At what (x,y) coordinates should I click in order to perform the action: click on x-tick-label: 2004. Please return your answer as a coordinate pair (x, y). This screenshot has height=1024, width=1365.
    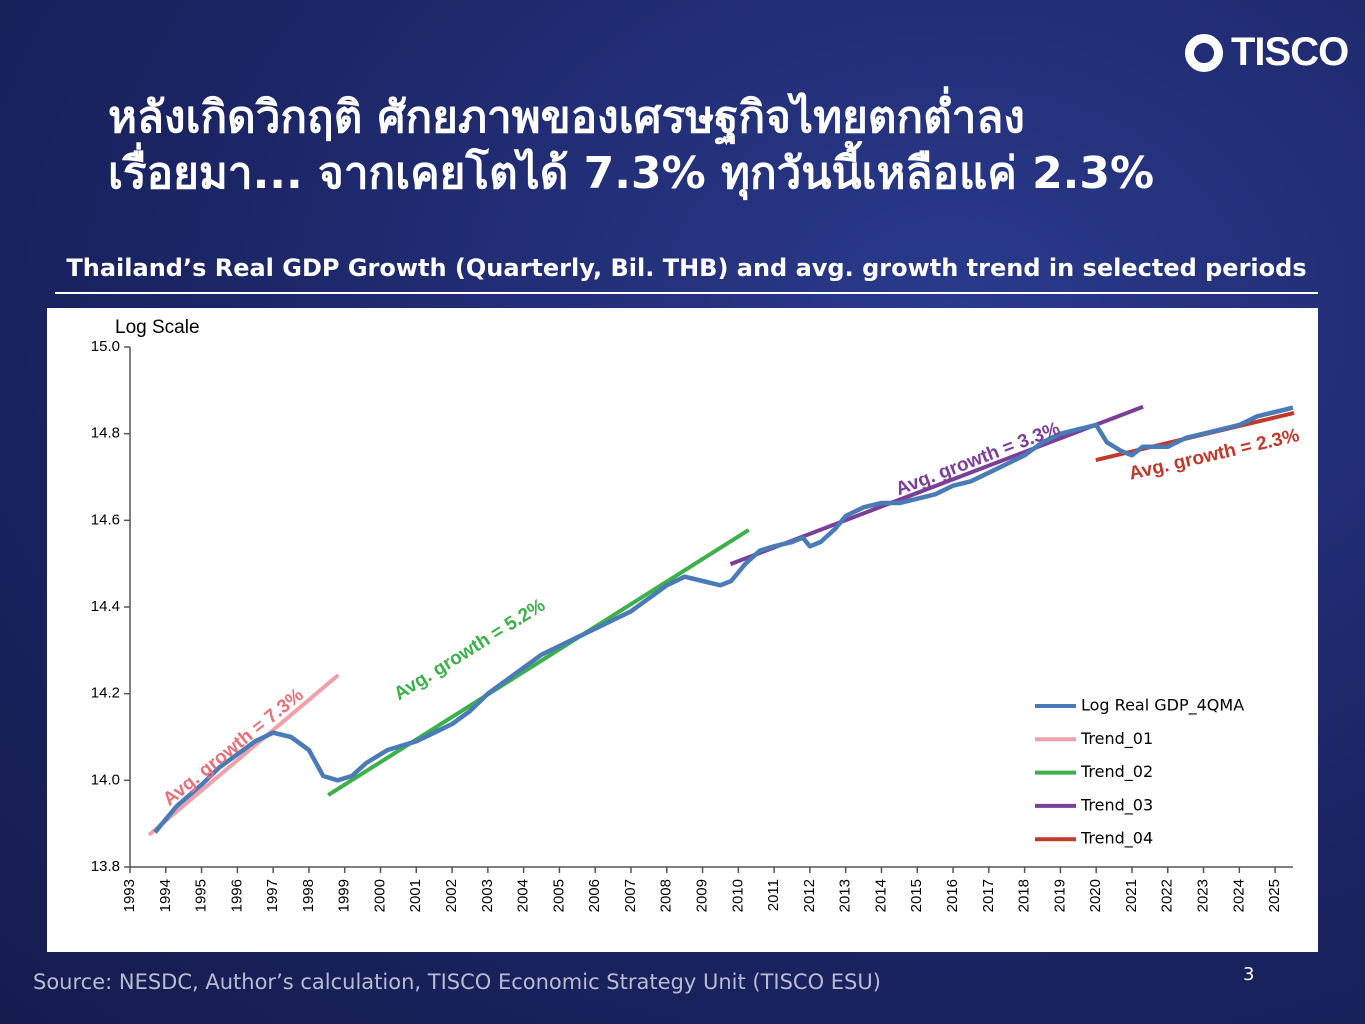
    Looking at the image, I should click on (523, 895).